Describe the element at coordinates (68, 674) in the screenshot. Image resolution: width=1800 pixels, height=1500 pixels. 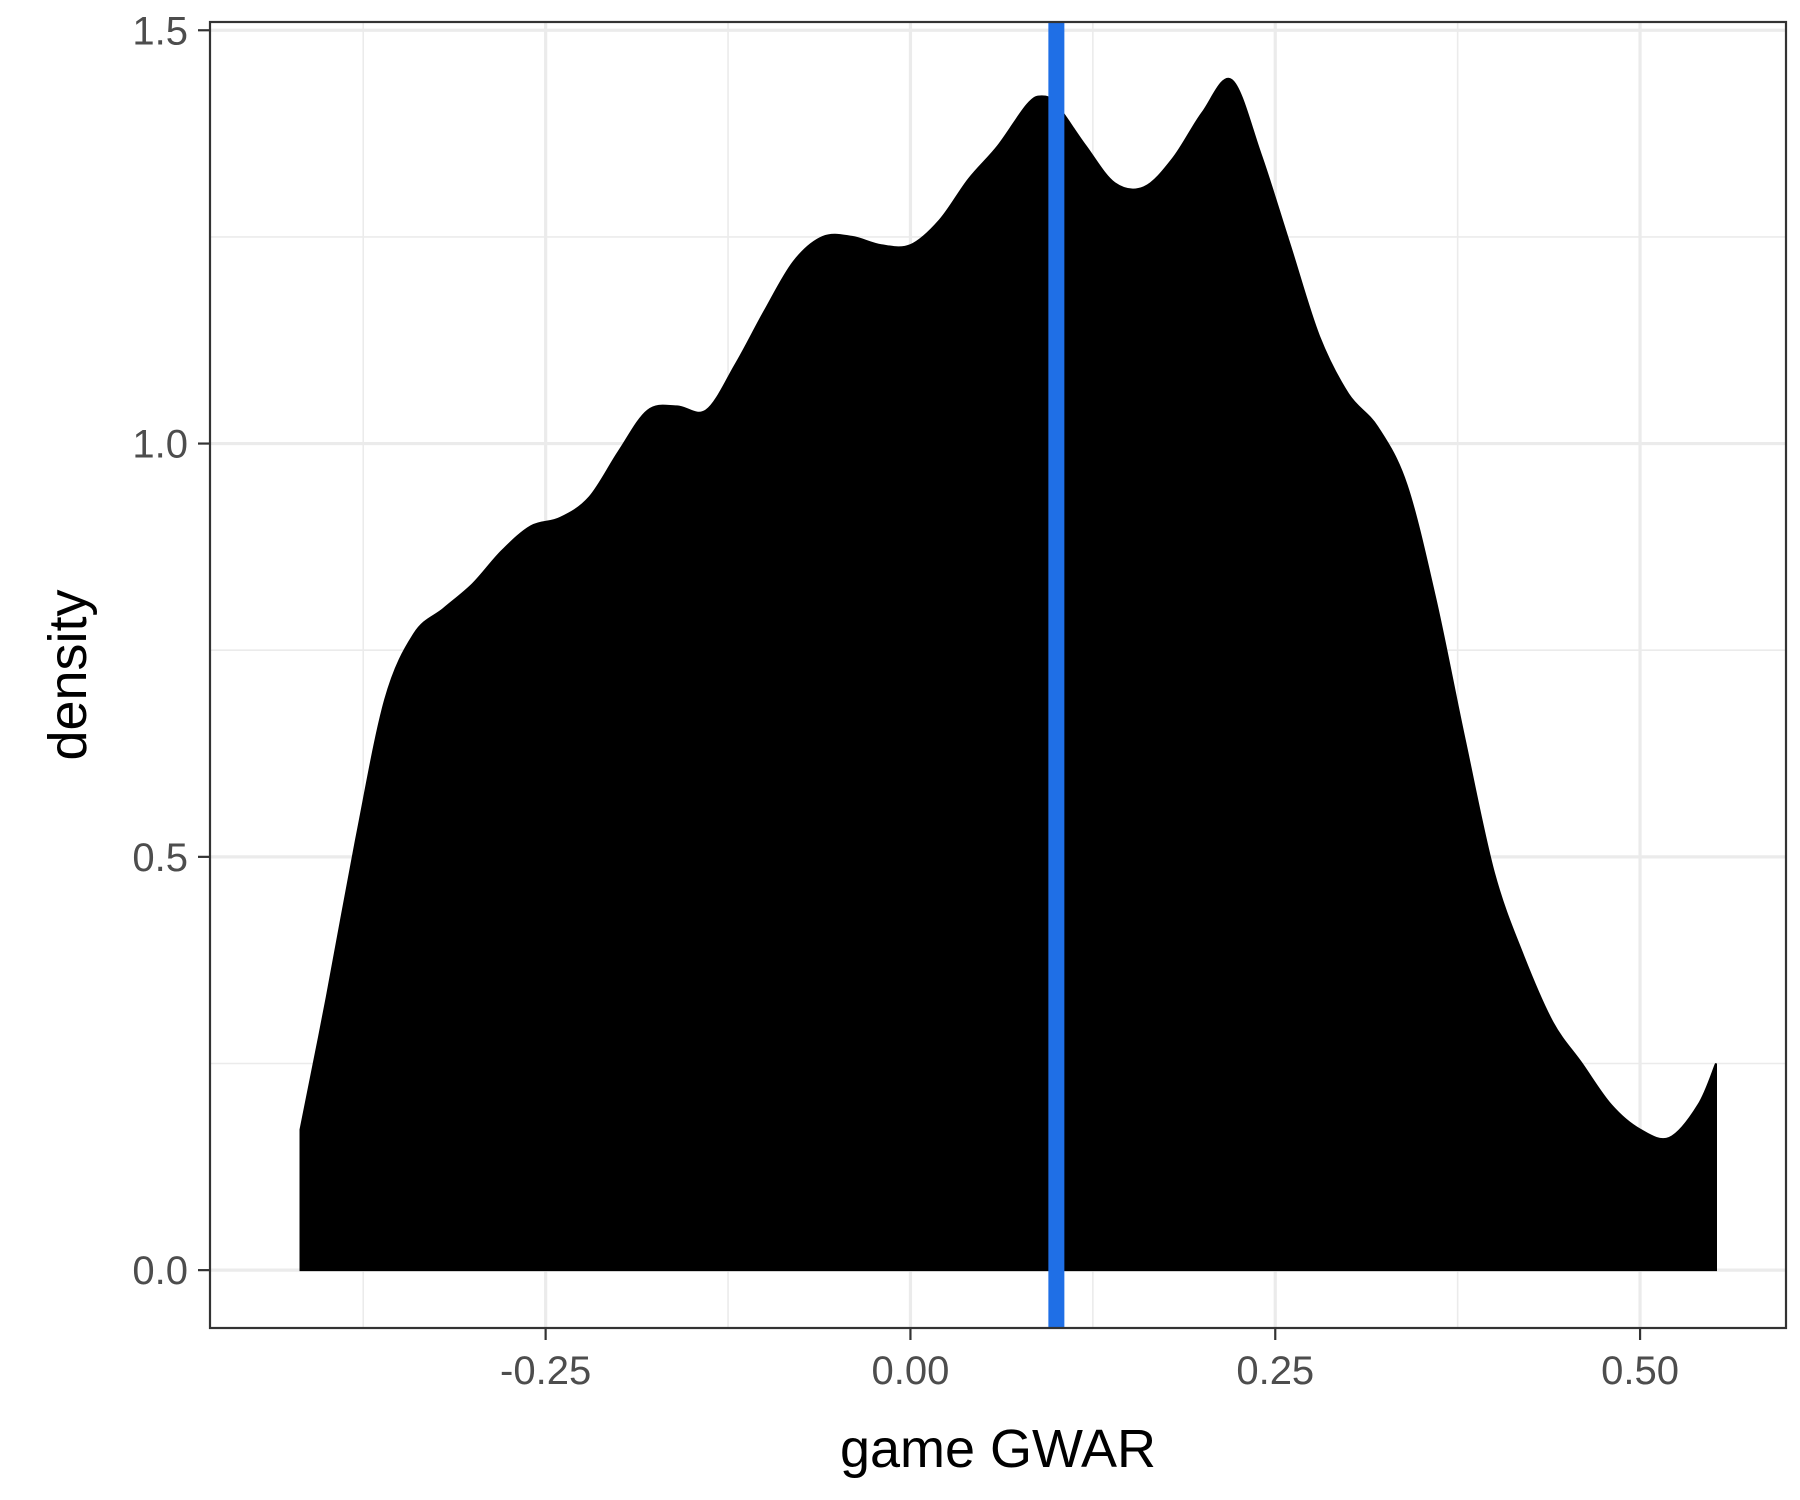
I see `y-axis-title: density` at that location.